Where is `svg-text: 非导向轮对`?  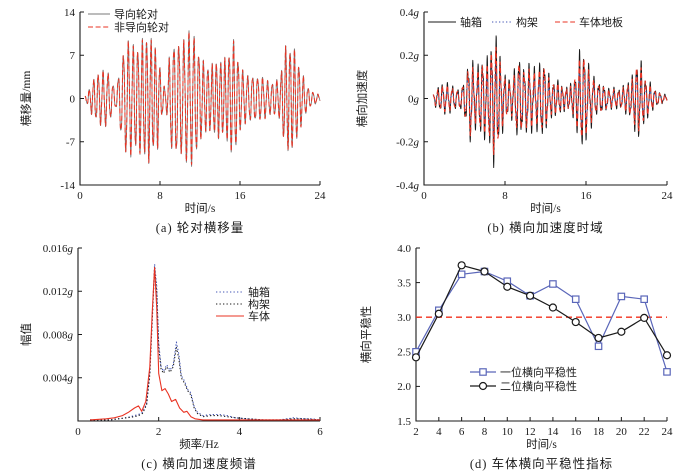 svg-text: 非导向轮对 is located at coordinates (141, 27).